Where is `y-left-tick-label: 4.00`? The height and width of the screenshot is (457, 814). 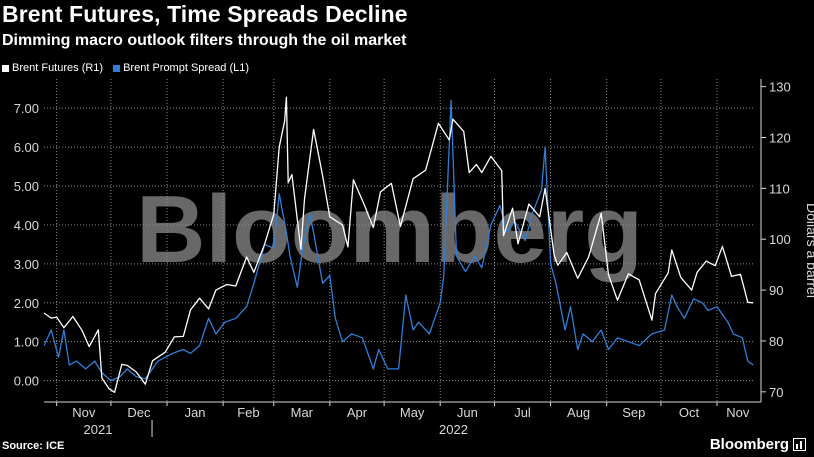
y-left-tick-label: 4.00 is located at coordinates (26, 225).